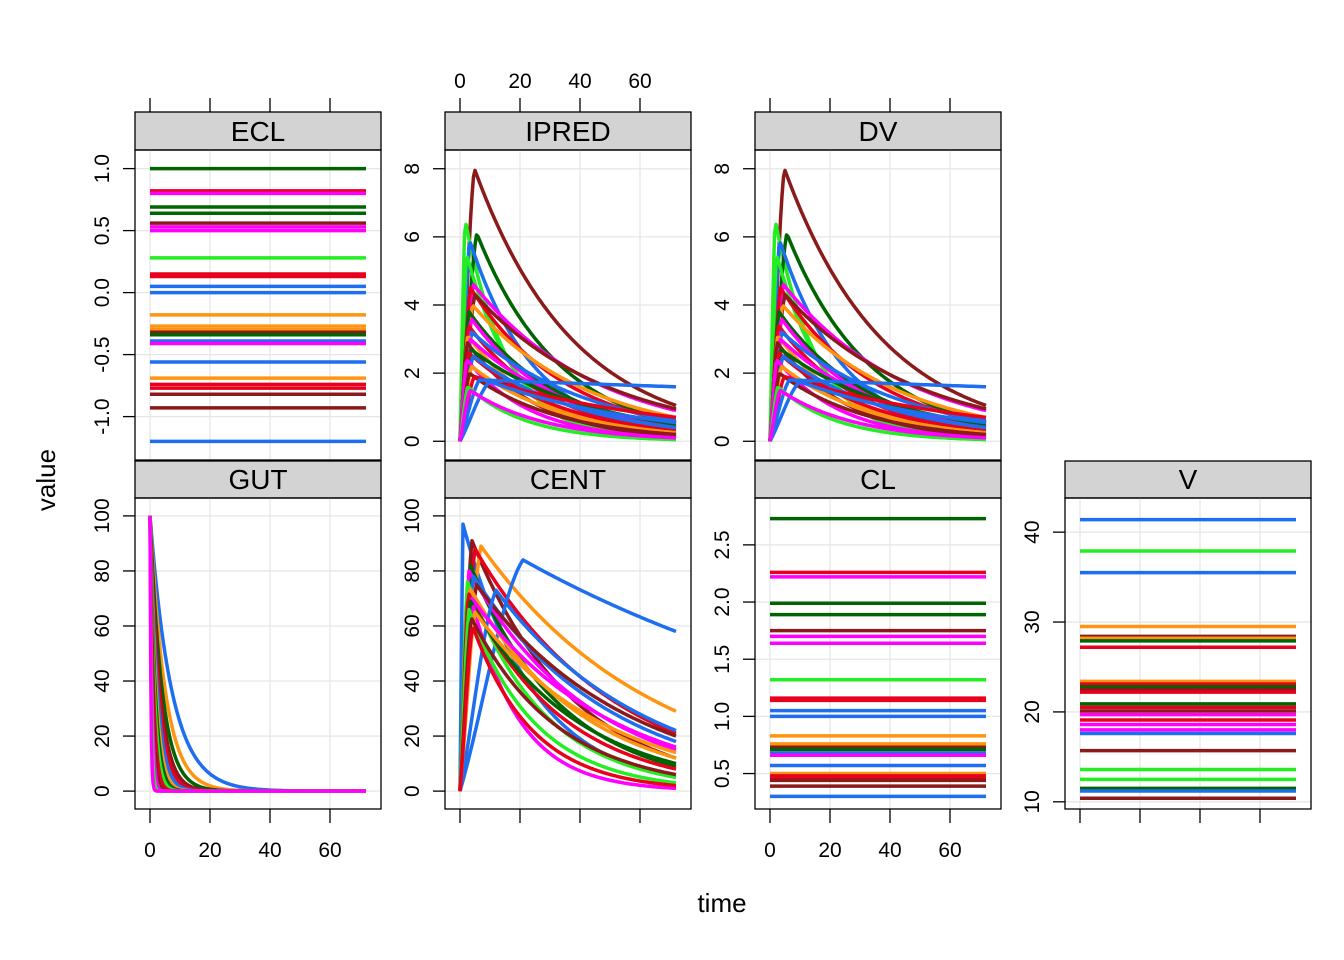 Image resolution: width=1344 pixels, height=960 pixels. I want to click on strip-cl, so click(878, 479).